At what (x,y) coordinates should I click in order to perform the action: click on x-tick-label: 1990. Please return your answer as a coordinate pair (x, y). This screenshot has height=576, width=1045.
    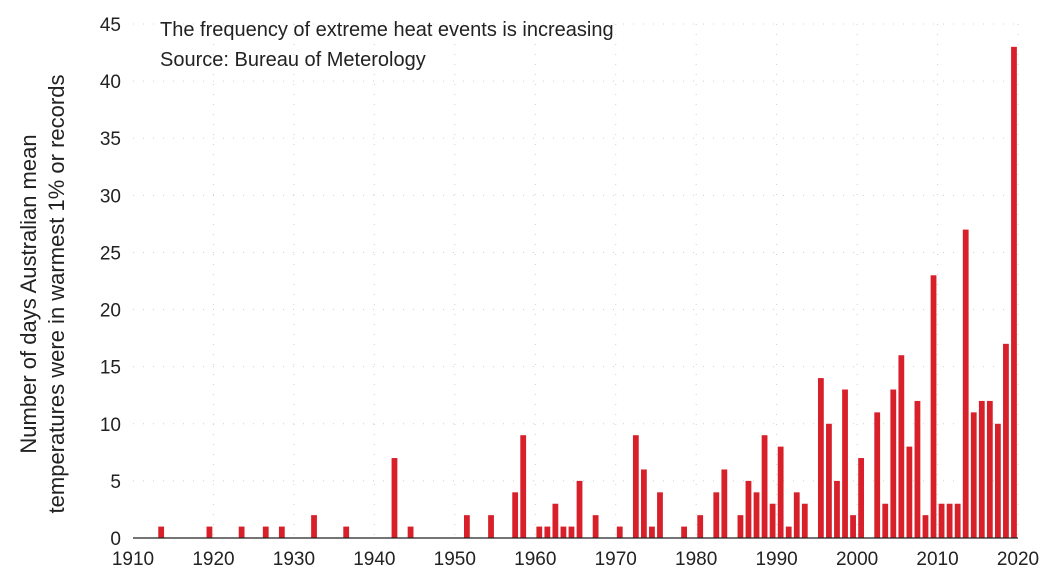
    Looking at the image, I should click on (776, 559).